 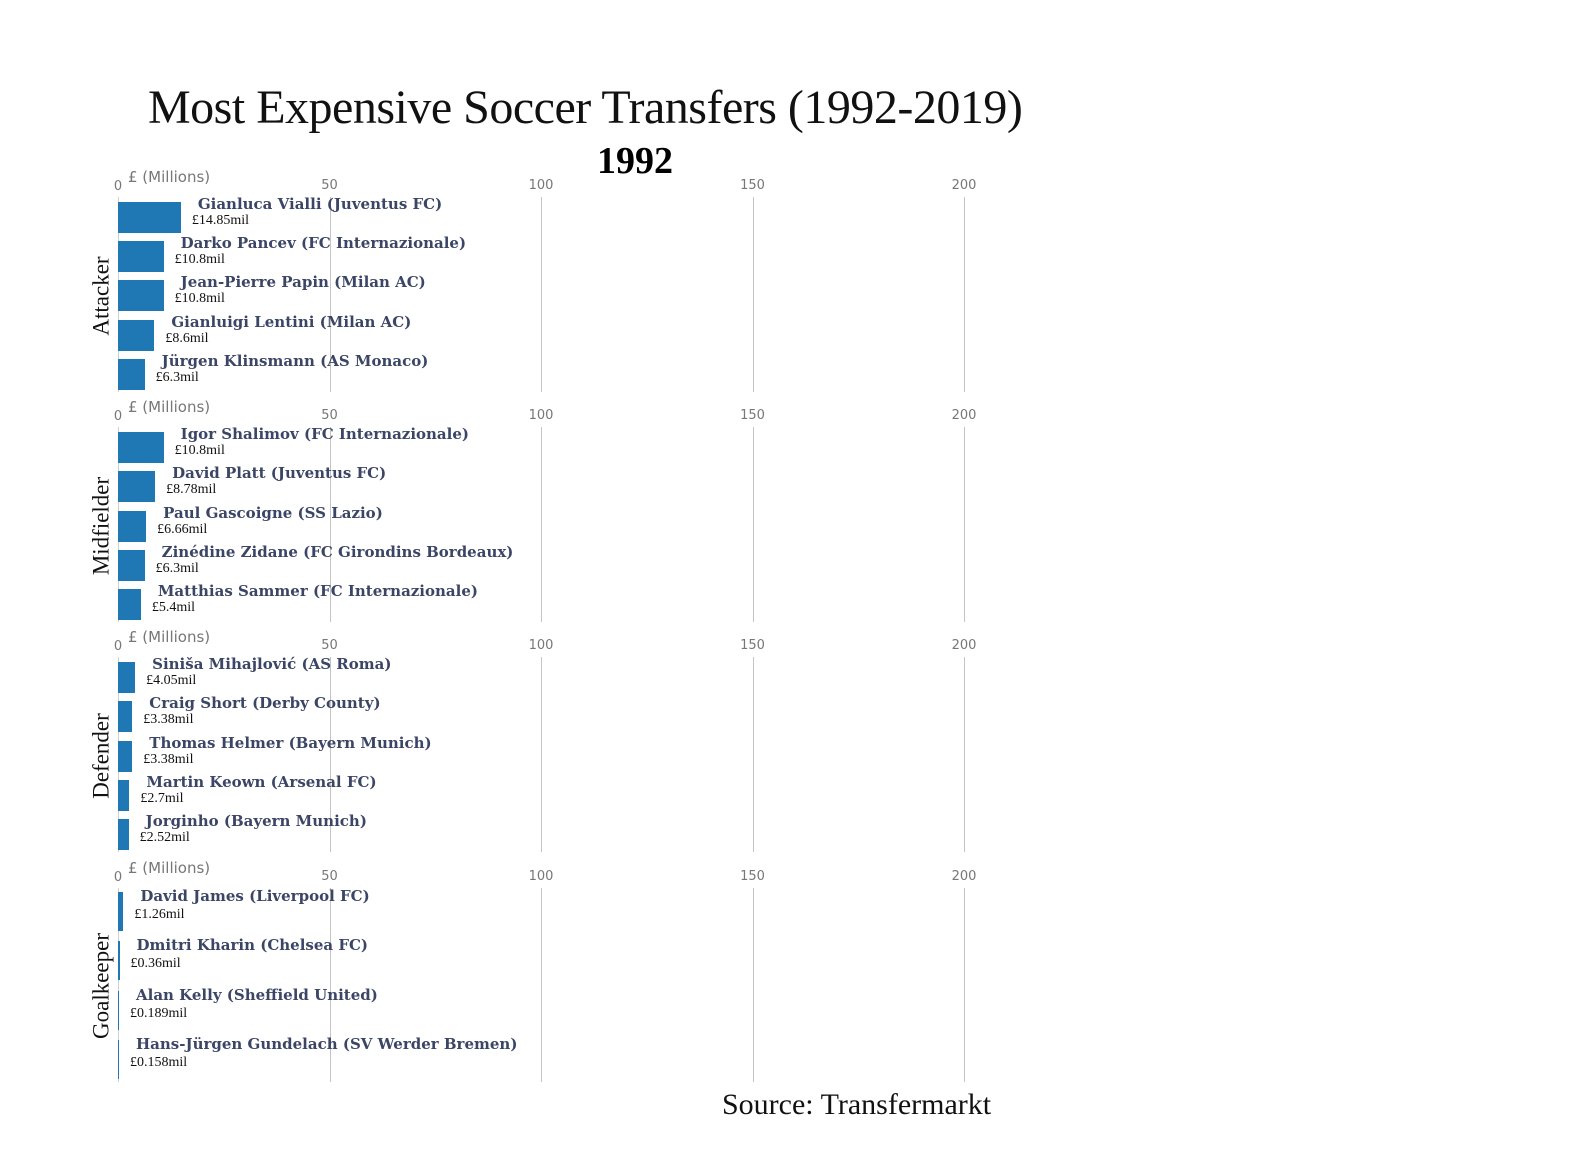 I want to click on transfer-fee-label: £4.05mil, so click(x=171, y=680).